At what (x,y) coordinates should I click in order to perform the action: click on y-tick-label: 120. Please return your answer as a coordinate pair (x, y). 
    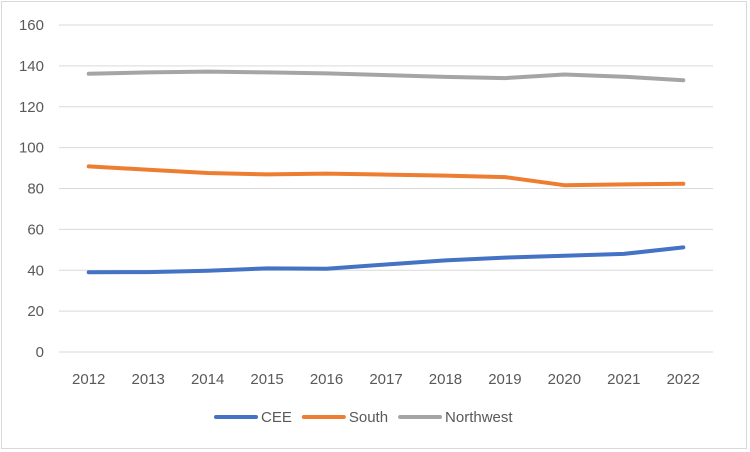
    Looking at the image, I should click on (31, 107).